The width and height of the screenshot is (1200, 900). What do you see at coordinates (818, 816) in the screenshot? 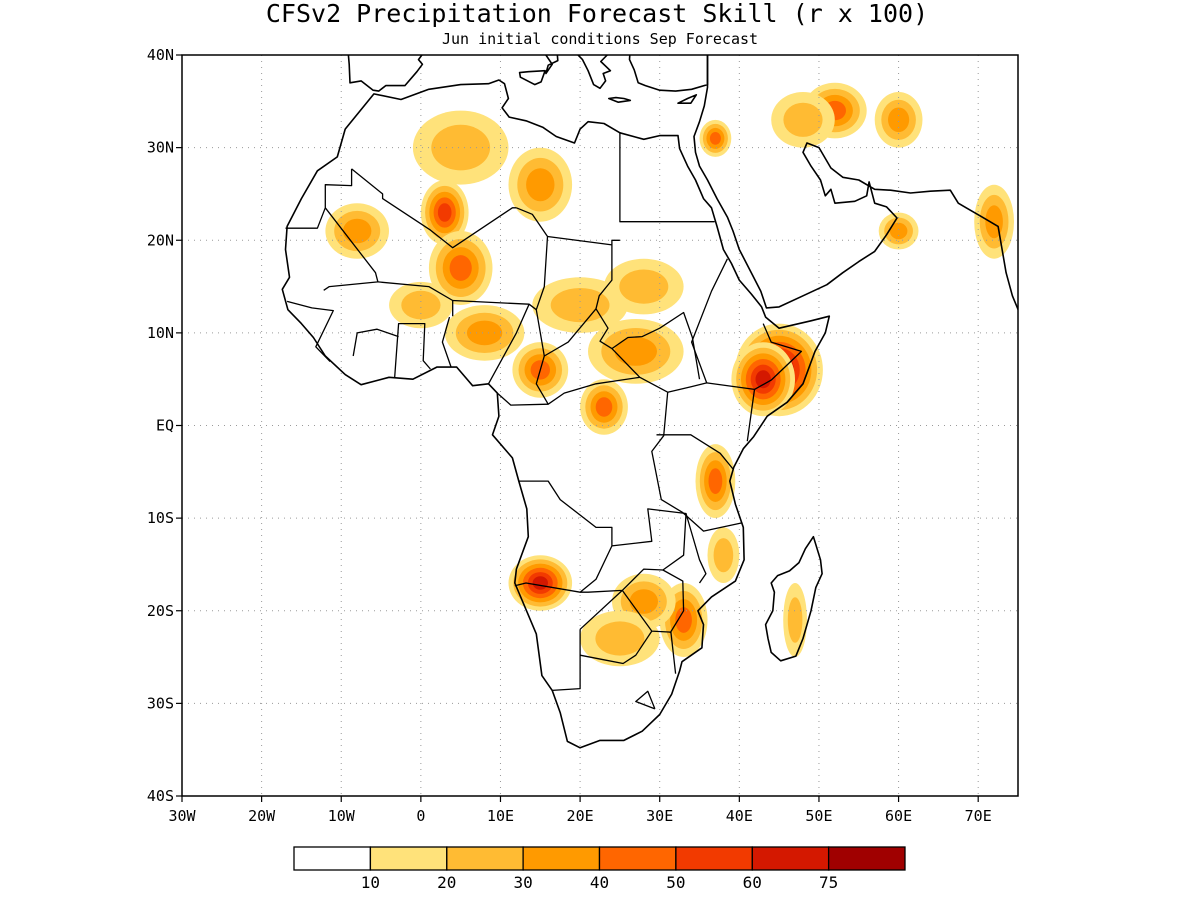
I see `lon-tick-label: 50E` at bounding box center [818, 816].